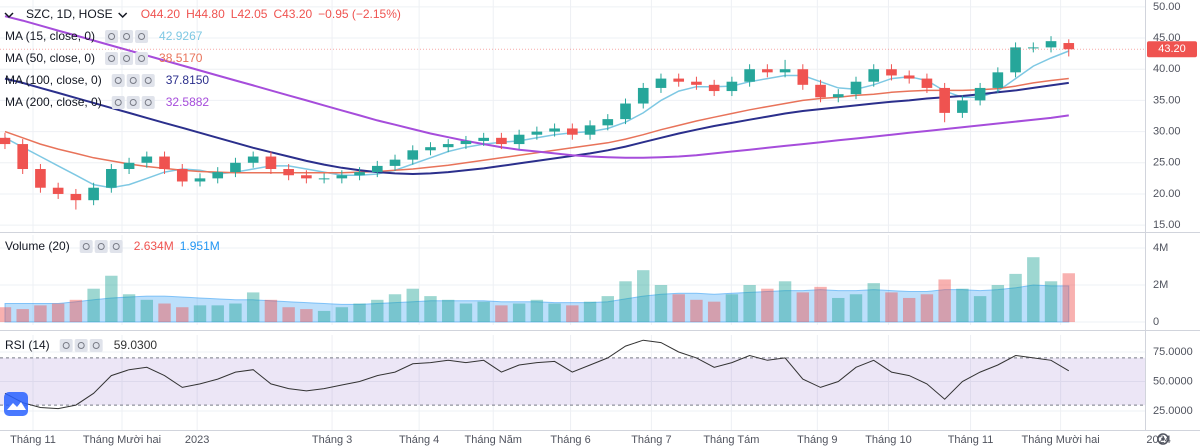 Image resolution: width=1200 pixels, height=447 pixels. I want to click on logo, so click(16, 404).